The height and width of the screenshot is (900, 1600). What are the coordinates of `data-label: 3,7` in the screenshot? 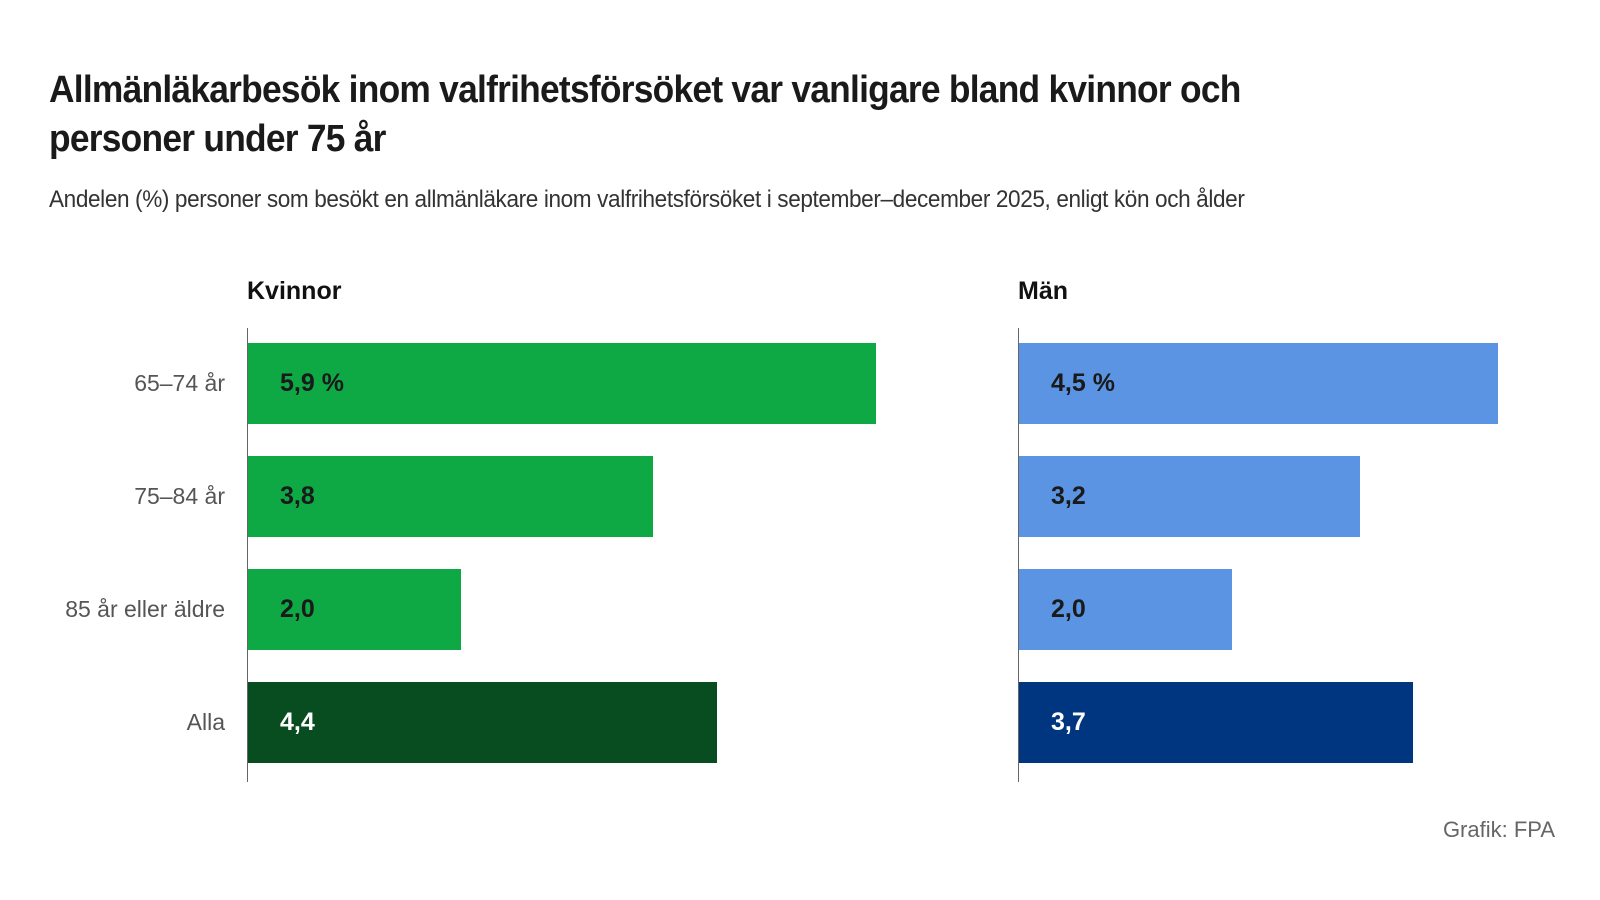 It's located at (1068, 722).